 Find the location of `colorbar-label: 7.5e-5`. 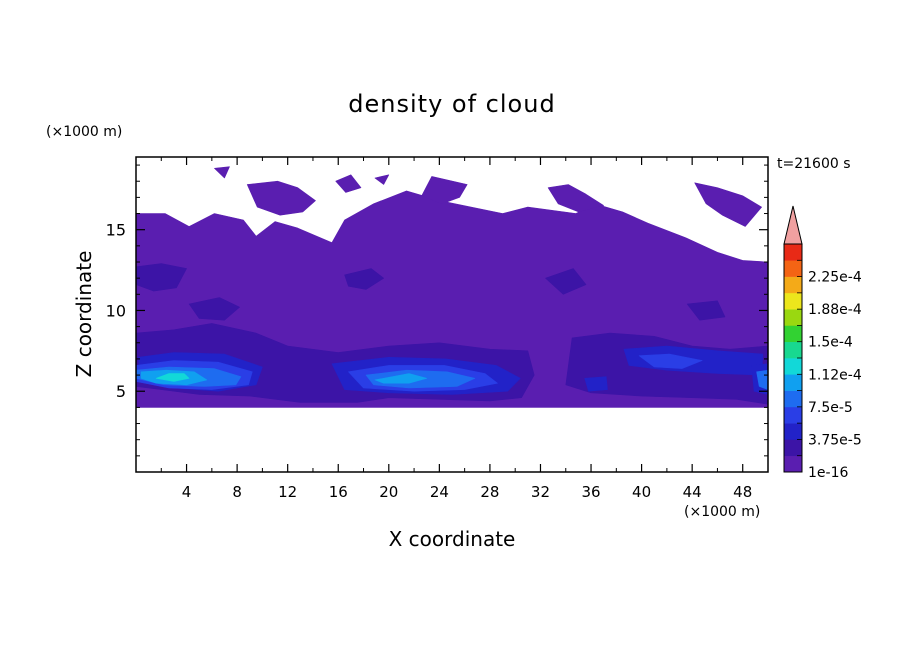

colorbar-label: 7.5e-5 is located at coordinates (830, 408).